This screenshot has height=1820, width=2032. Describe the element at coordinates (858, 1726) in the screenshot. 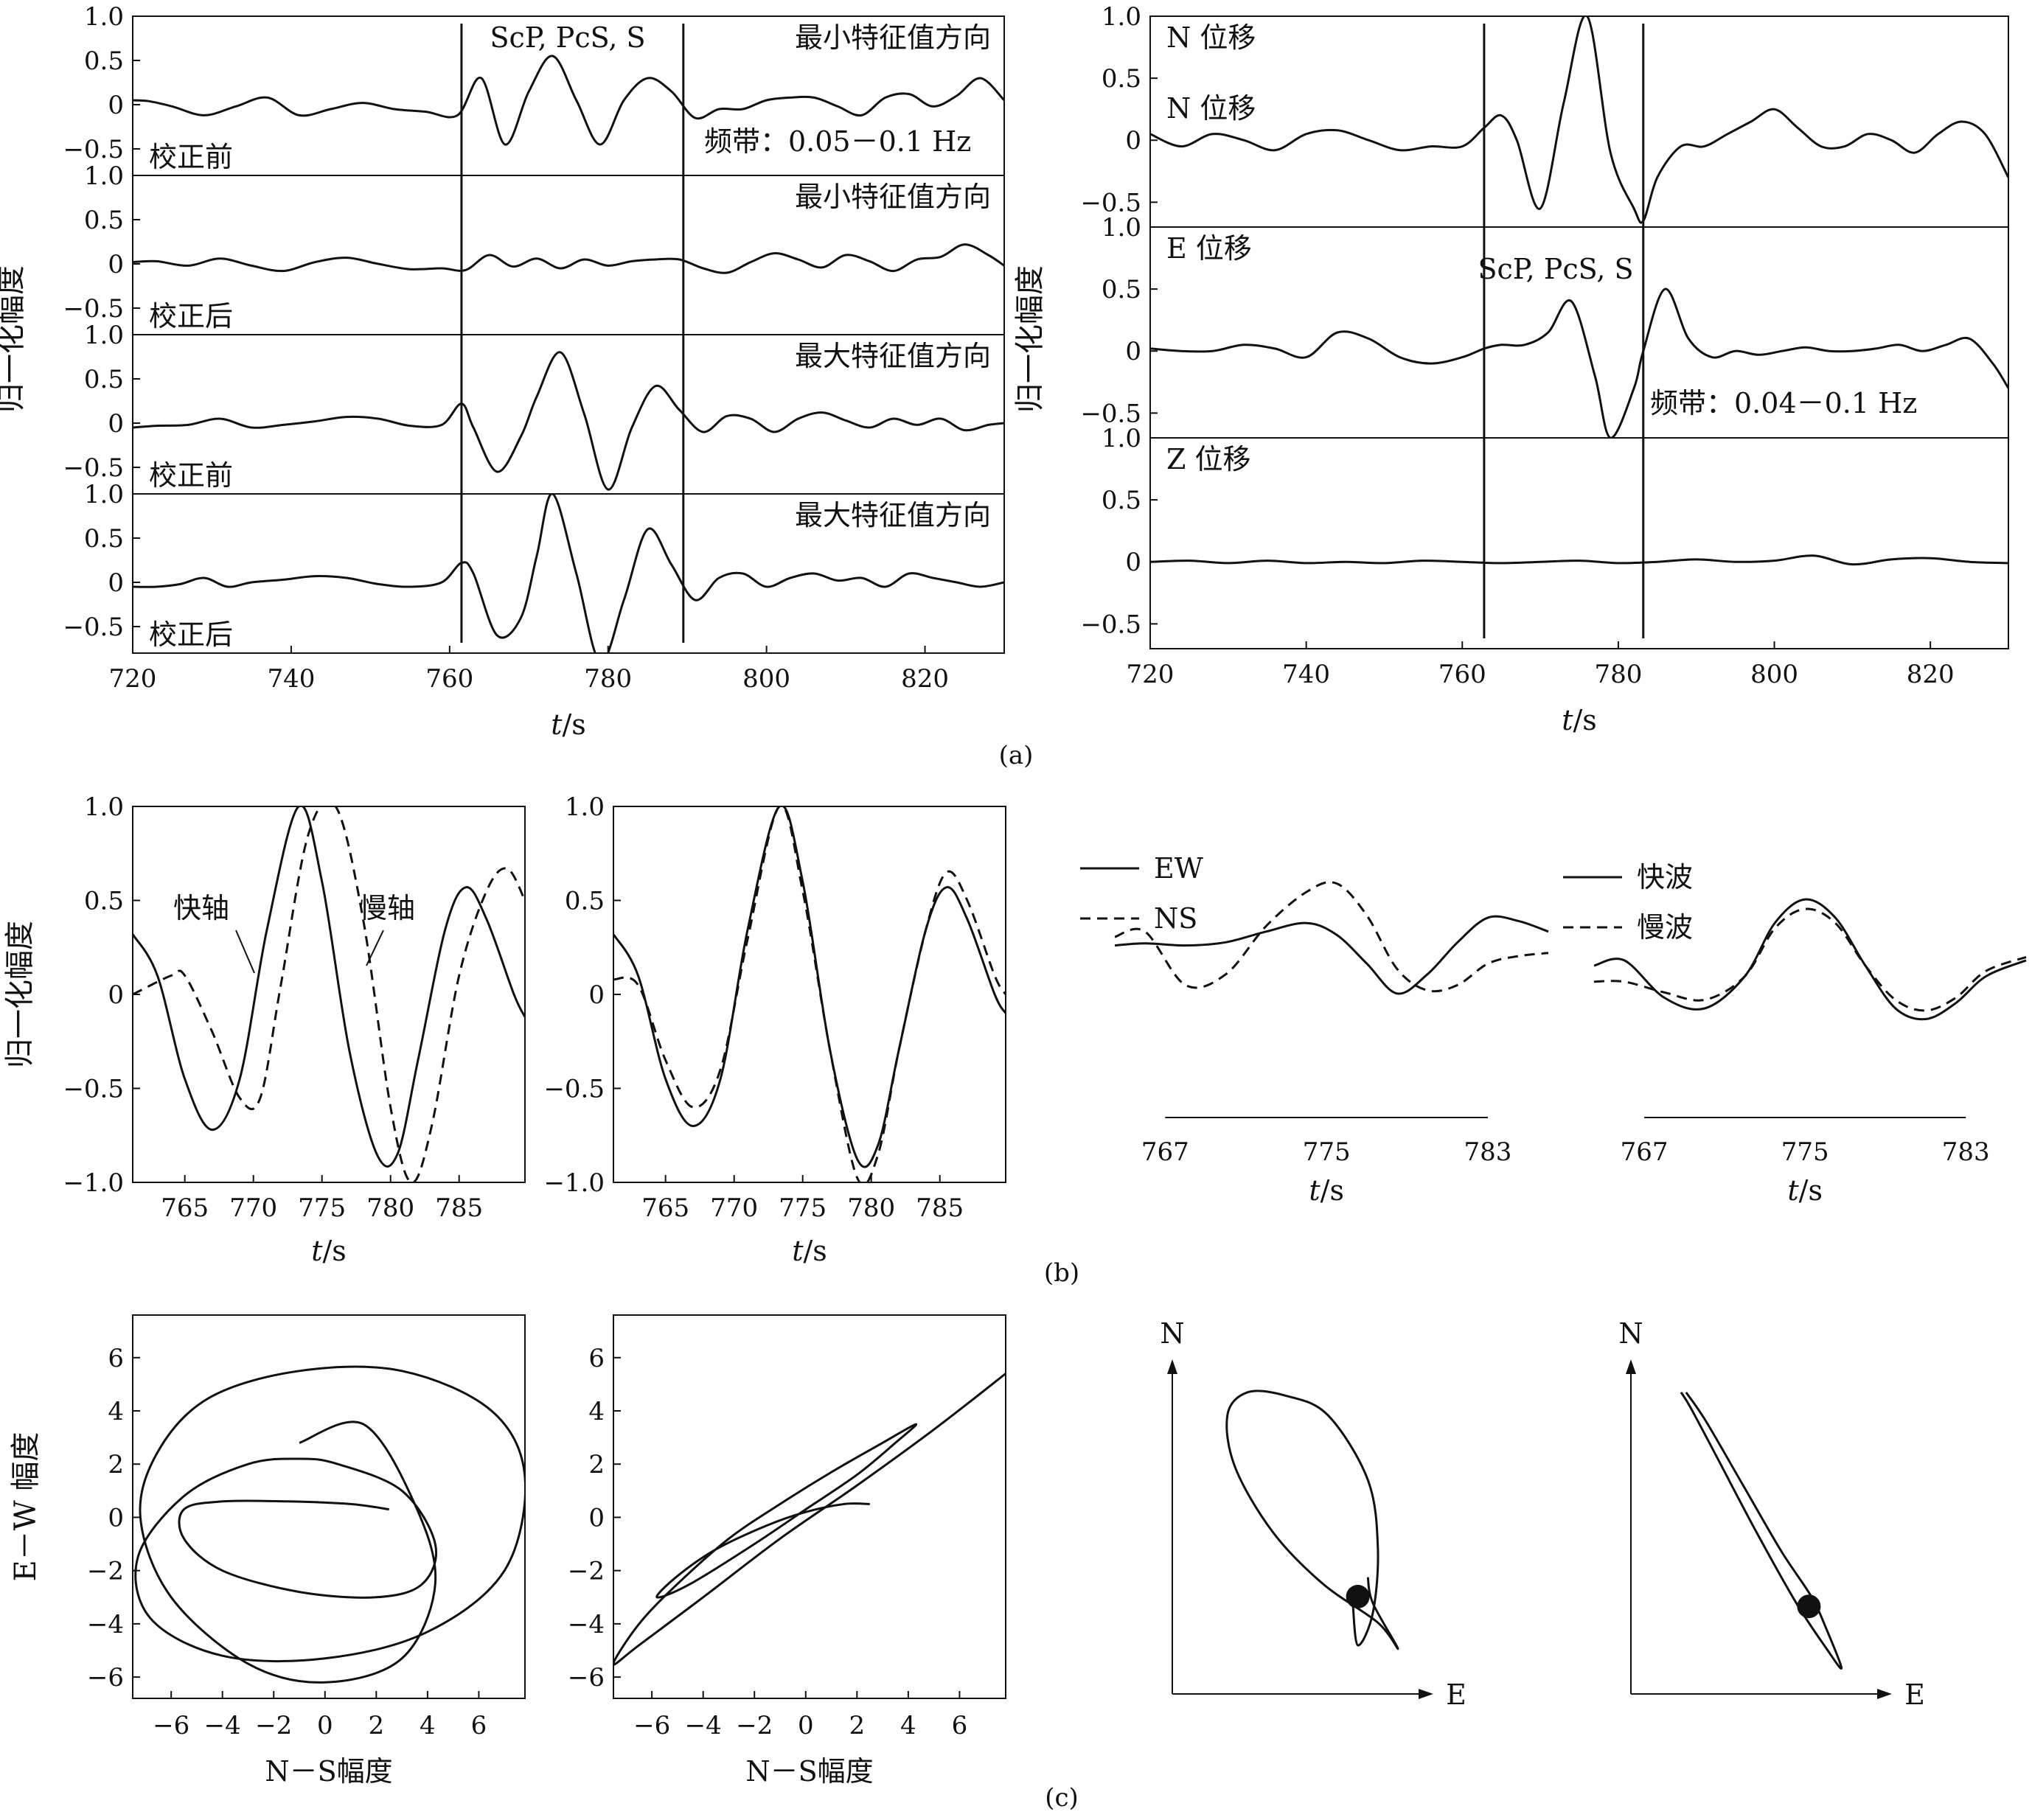

I see `x-tick-label: 2` at that location.